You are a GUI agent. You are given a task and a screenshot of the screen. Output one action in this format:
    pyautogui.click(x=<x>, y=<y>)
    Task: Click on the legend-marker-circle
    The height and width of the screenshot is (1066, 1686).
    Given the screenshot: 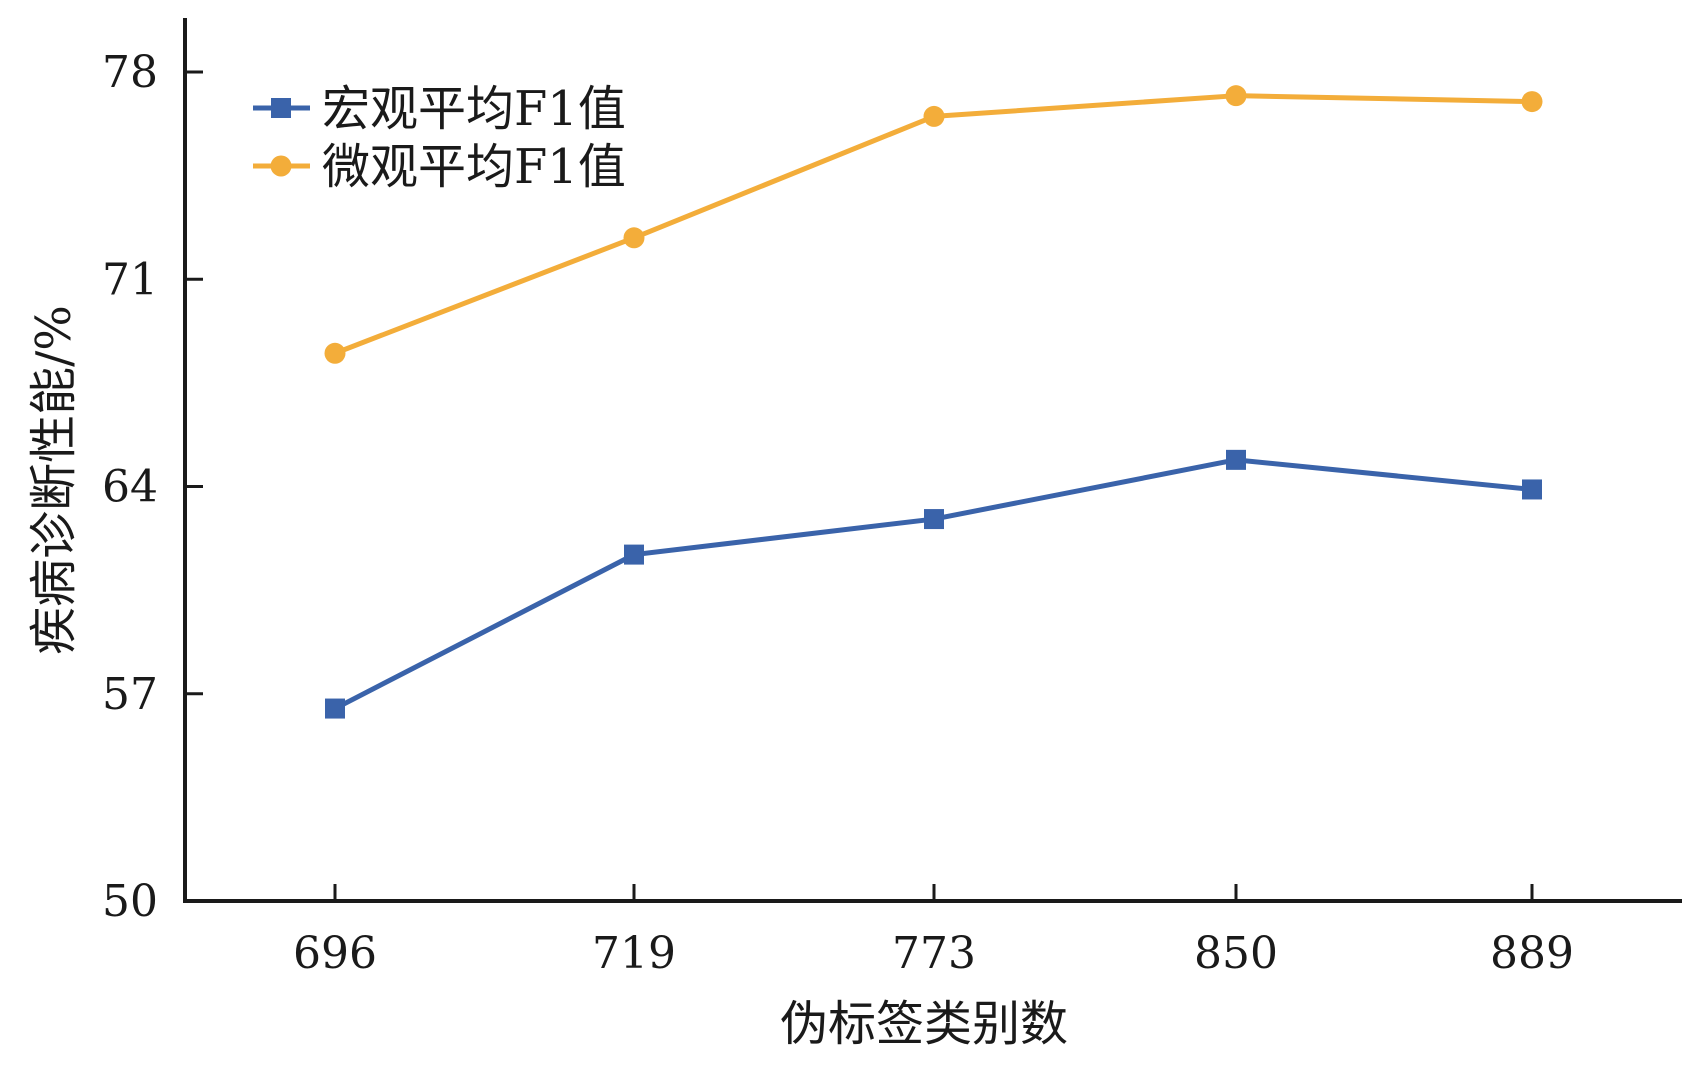 What is the action you would take?
    pyautogui.click(x=281, y=166)
    